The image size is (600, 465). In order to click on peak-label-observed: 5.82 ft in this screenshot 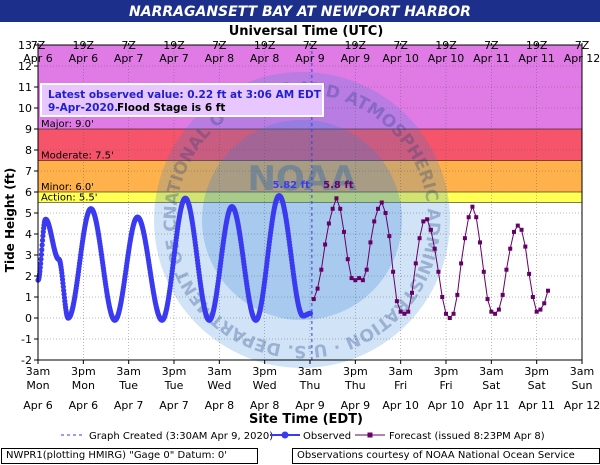, I will do `click(291, 185)`.